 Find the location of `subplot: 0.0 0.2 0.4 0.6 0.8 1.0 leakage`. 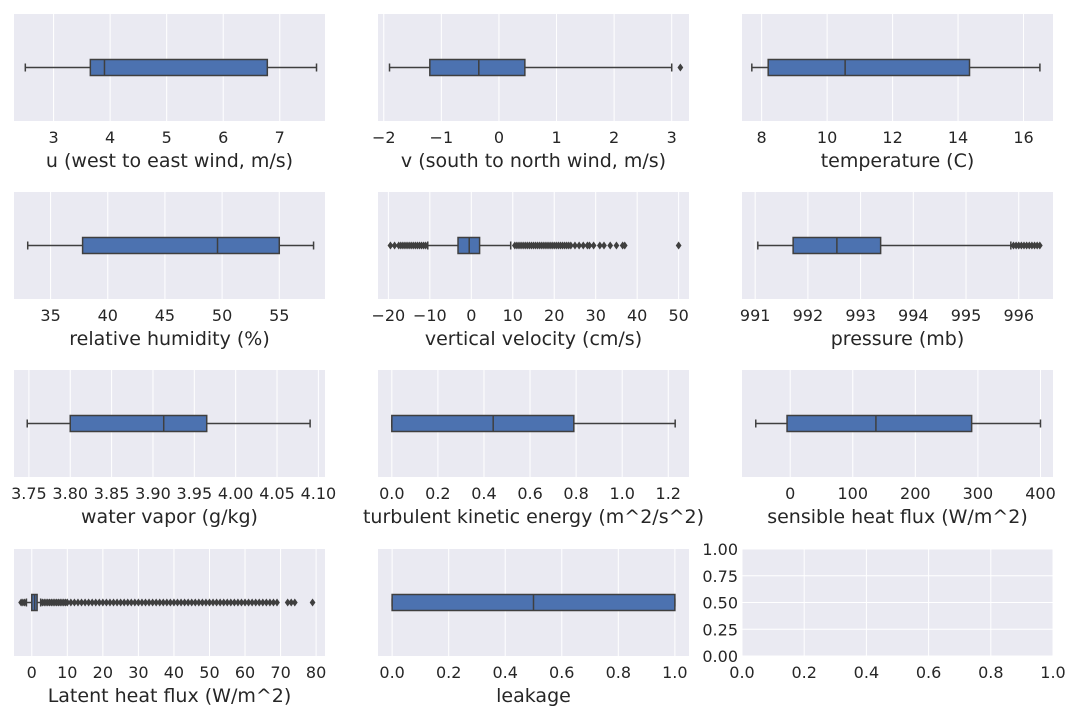

subplot: 0.0 0.2 0.4 0.6 0.8 1.0 leakage is located at coordinates (533, 628).